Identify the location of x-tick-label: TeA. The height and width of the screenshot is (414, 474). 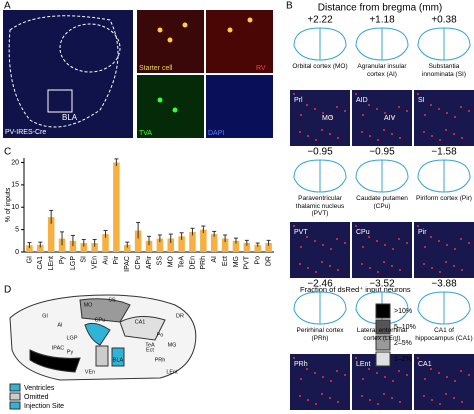
(181, 262).